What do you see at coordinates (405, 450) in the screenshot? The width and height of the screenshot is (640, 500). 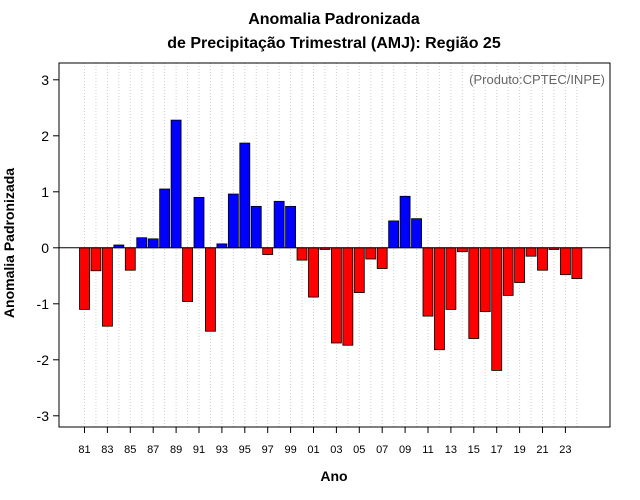 I see `x-tick-label: 09` at bounding box center [405, 450].